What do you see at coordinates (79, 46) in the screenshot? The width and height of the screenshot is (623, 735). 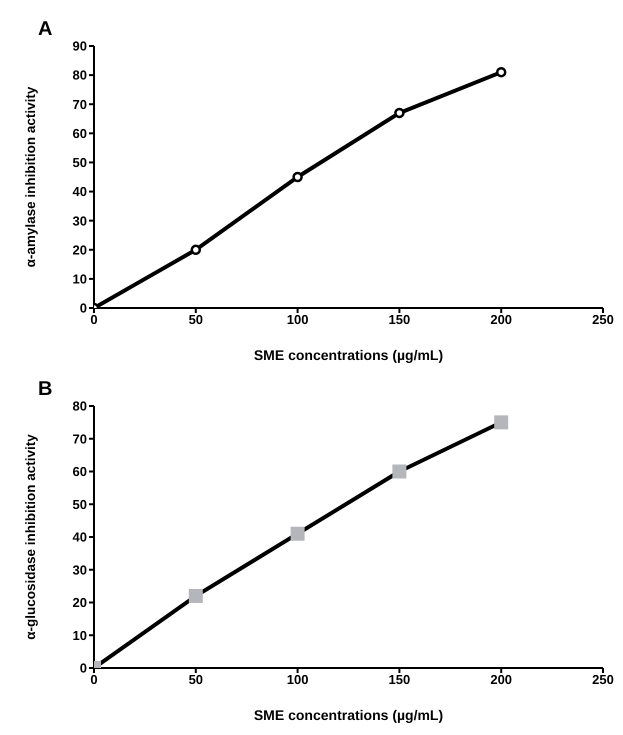 I see `y-tick-label: 90` at bounding box center [79, 46].